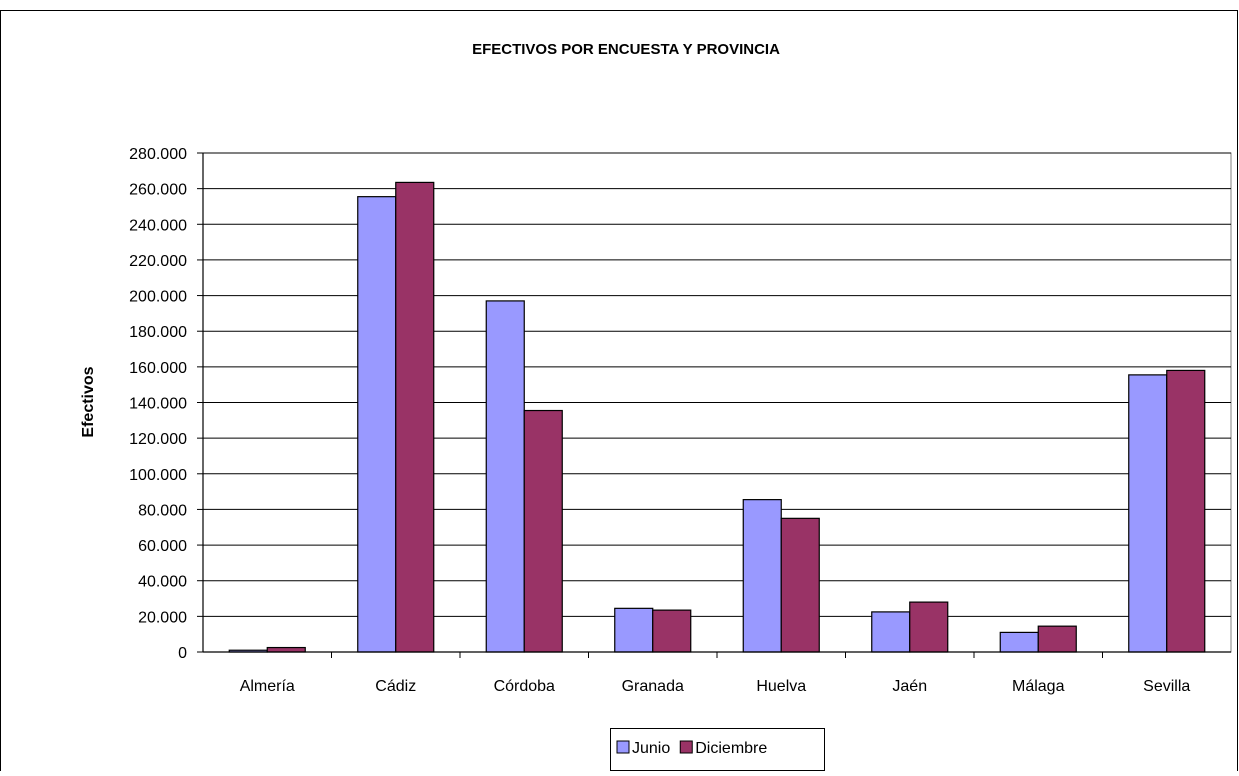  Describe the element at coordinates (162, 617) in the screenshot. I see `y-tick-label: 20.000` at that location.